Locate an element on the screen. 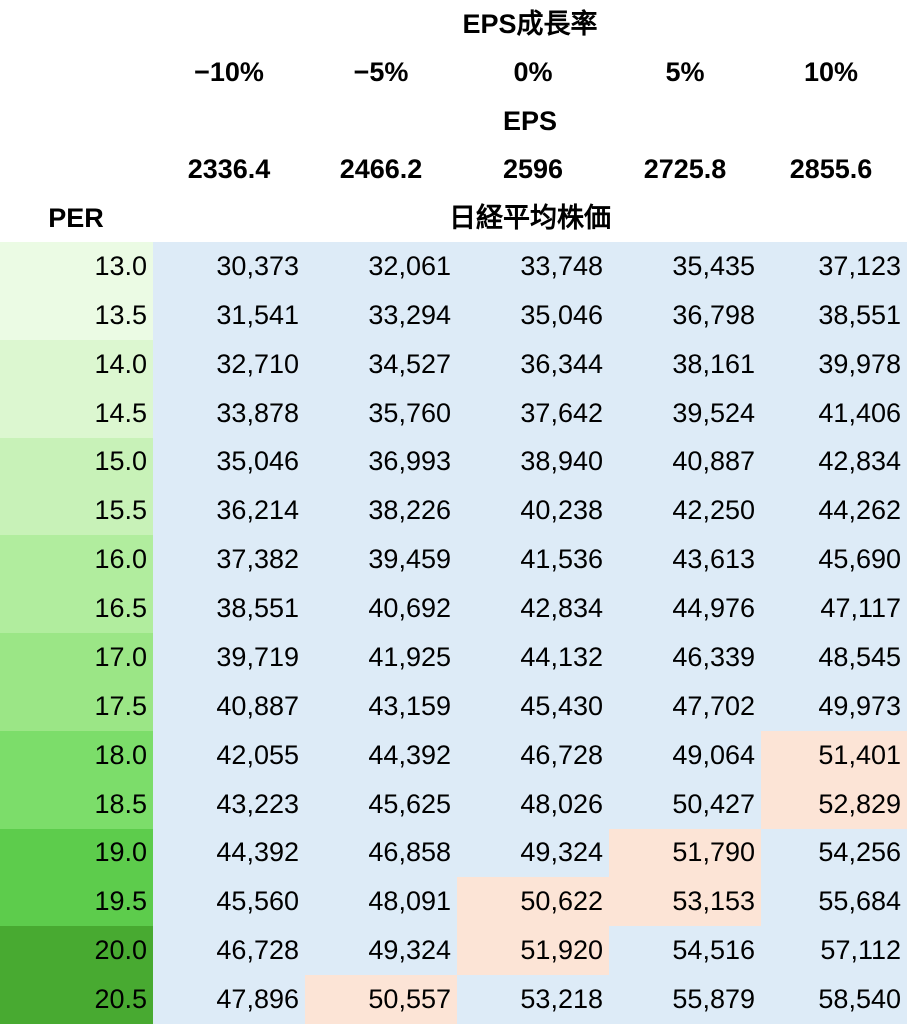 The image size is (907, 1024). price-cell: 40,238 is located at coordinates (533, 511).